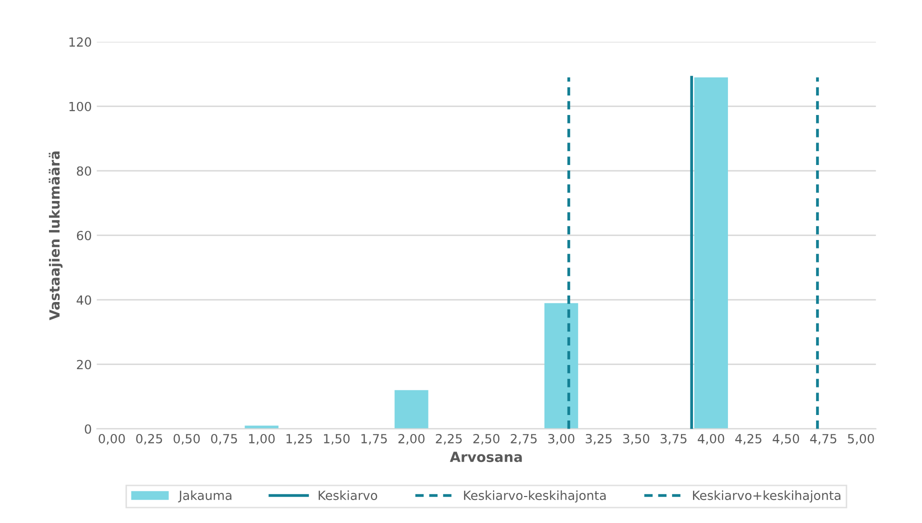 The image size is (922, 523). Describe the element at coordinates (84, 300) in the screenshot. I see `y-tick-label: 40` at that location.